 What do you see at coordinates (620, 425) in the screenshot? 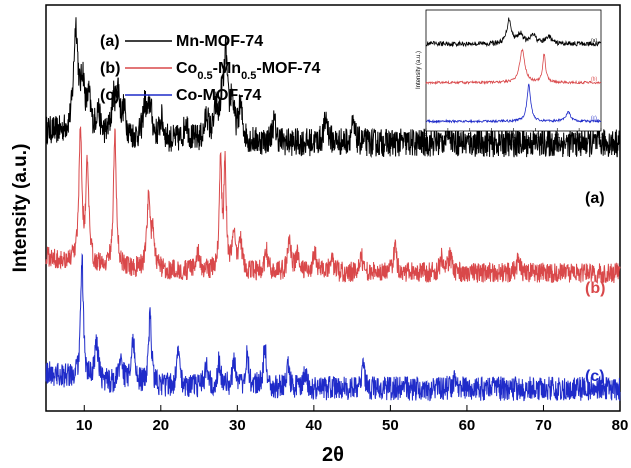
I see `main-x-tick-label: 80` at bounding box center [620, 425].